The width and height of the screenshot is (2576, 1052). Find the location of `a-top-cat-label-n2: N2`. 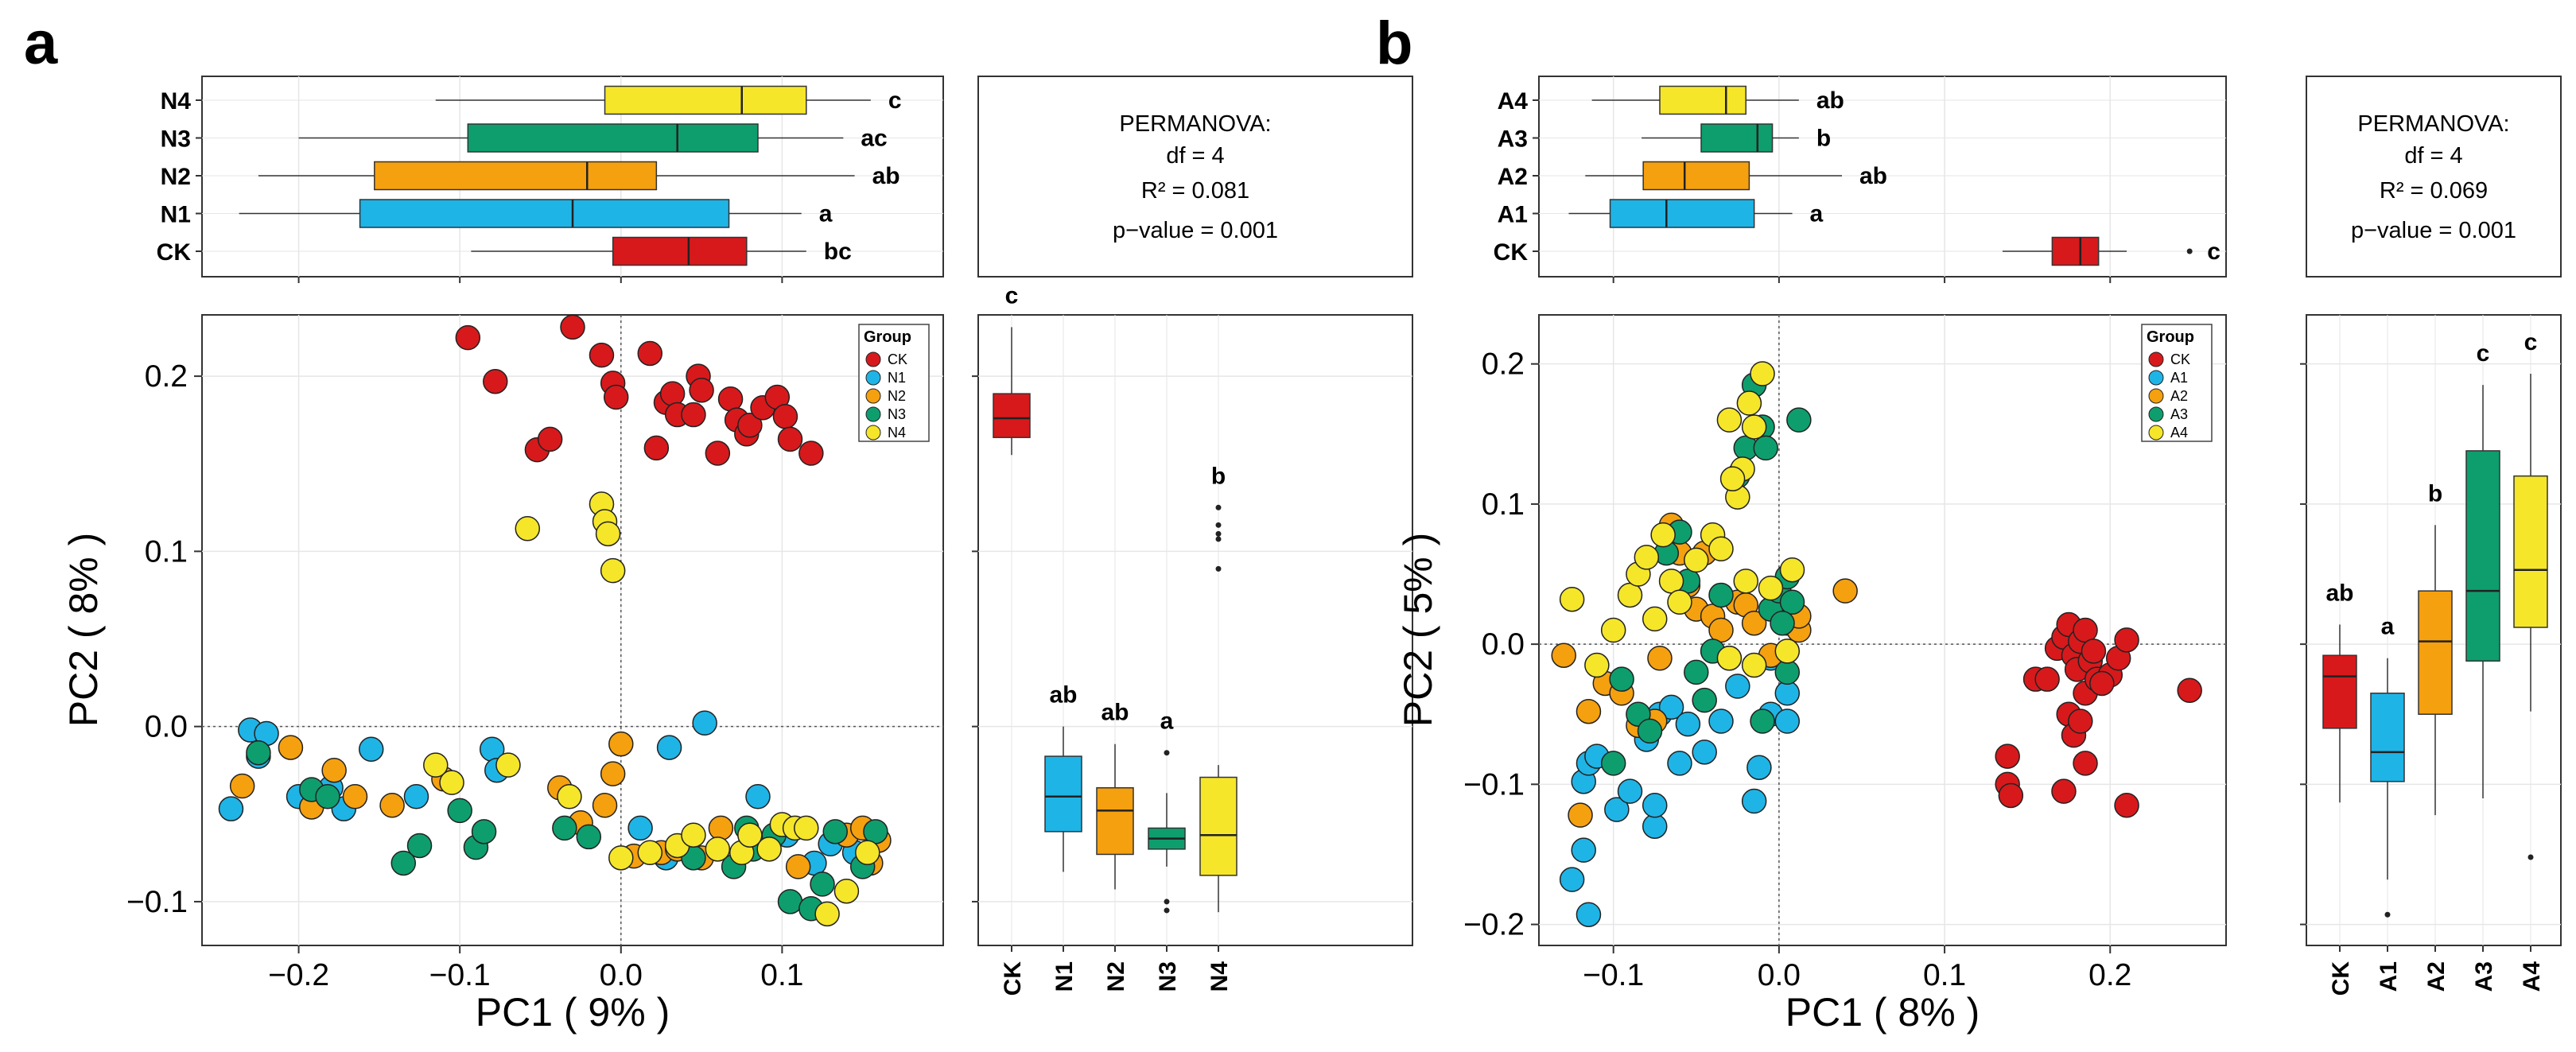

a-top-cat-label-n2: N2 is located at coordinates (176, 177).